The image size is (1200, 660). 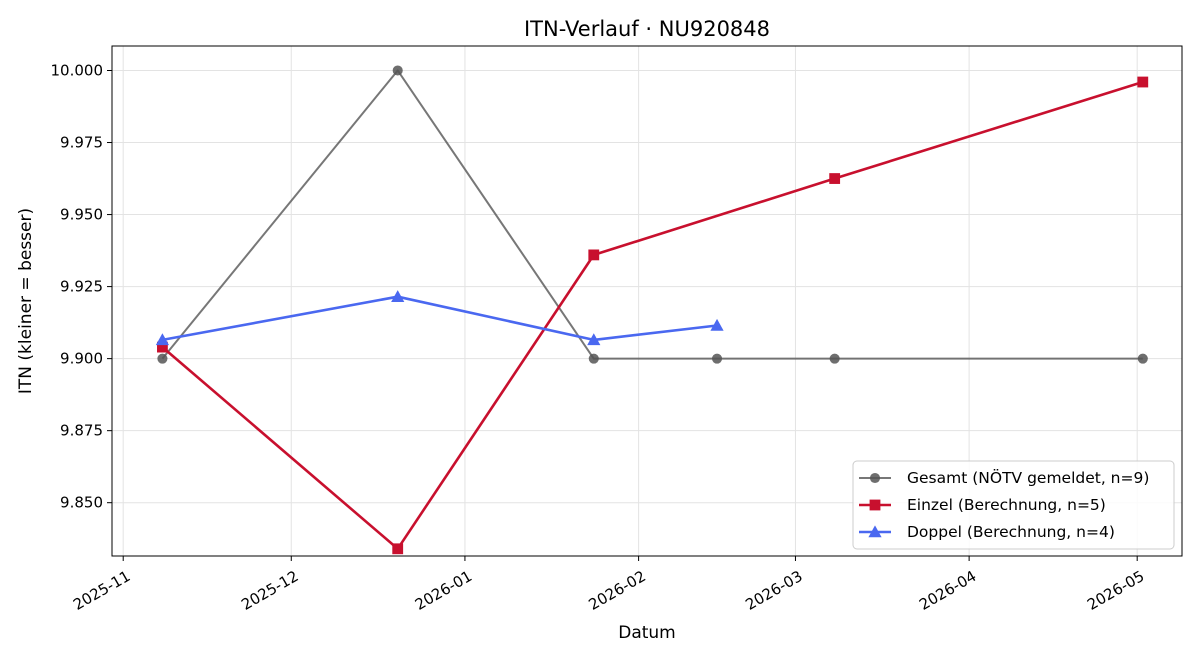 I want to click on legend-label: Einzel (Berechnung, n=5), so click(x=1006, y=505).